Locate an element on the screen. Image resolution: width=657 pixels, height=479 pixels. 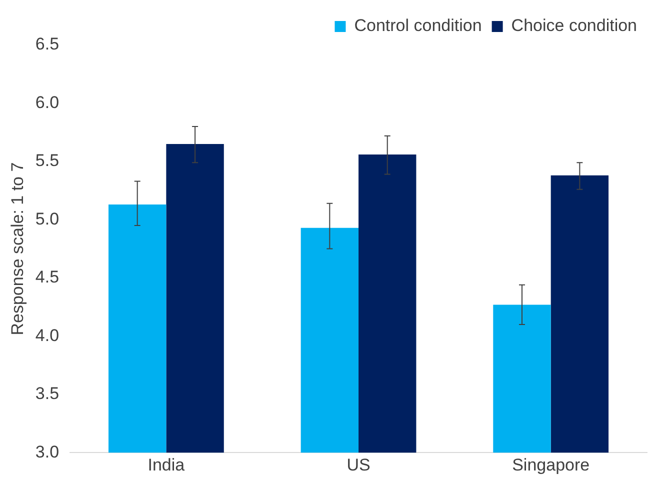
y-tick-label: 6.0 is located at coordinates (47, 102).